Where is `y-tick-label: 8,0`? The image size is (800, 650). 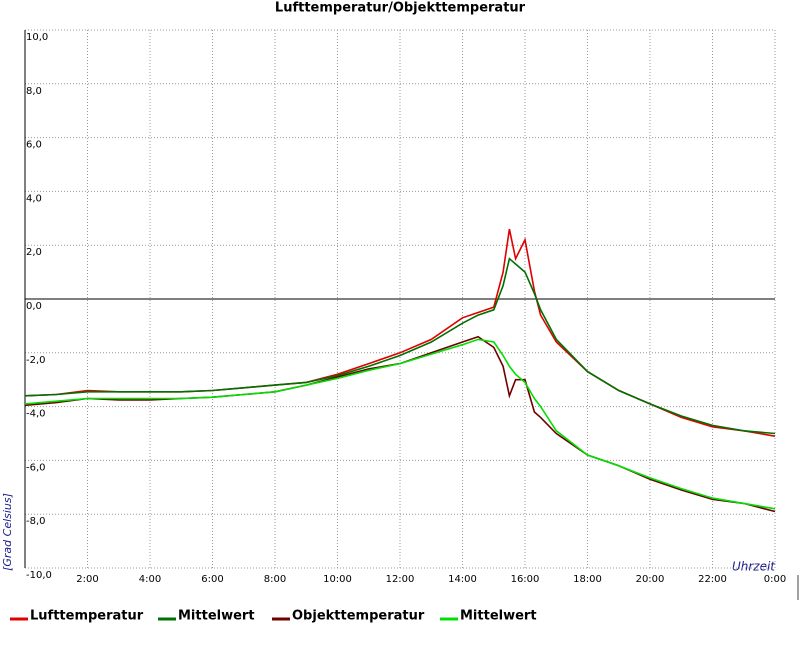 y-tick-label: 8,0 is located at coordinates (34, 91).